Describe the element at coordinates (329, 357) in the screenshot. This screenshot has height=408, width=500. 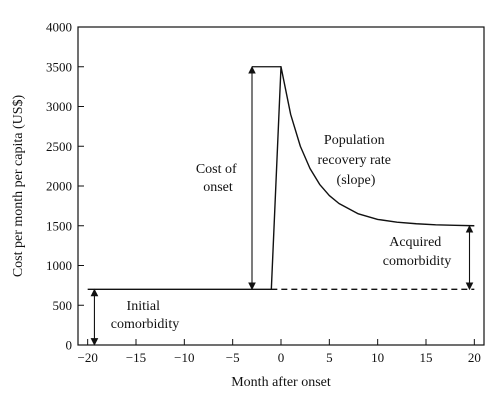
I see `x-tick-label: 5` at that location.